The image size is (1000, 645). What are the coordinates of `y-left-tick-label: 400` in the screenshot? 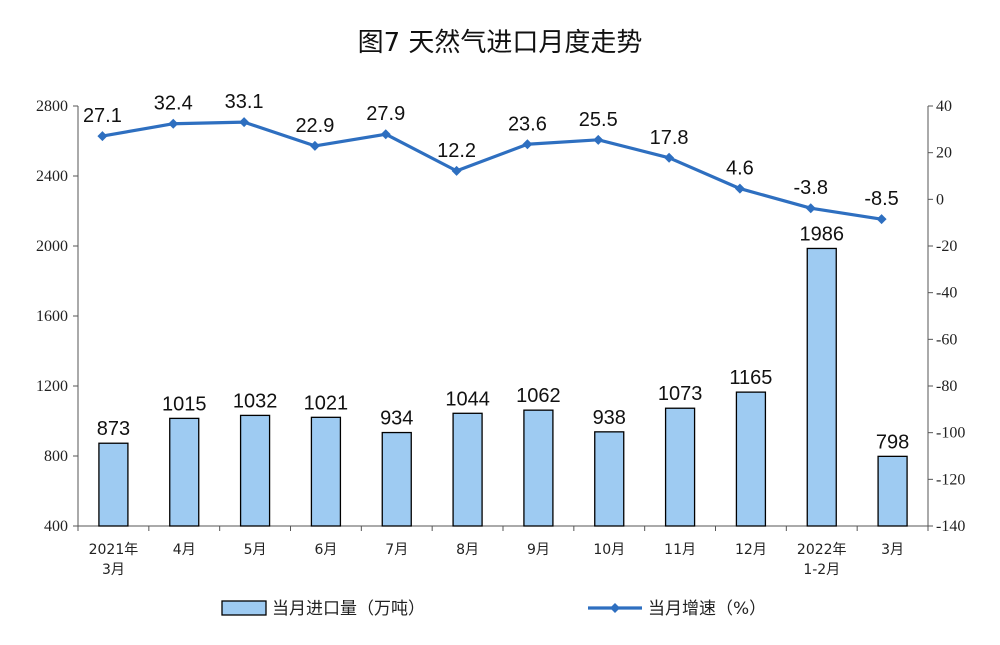 It's located at (56, 526).